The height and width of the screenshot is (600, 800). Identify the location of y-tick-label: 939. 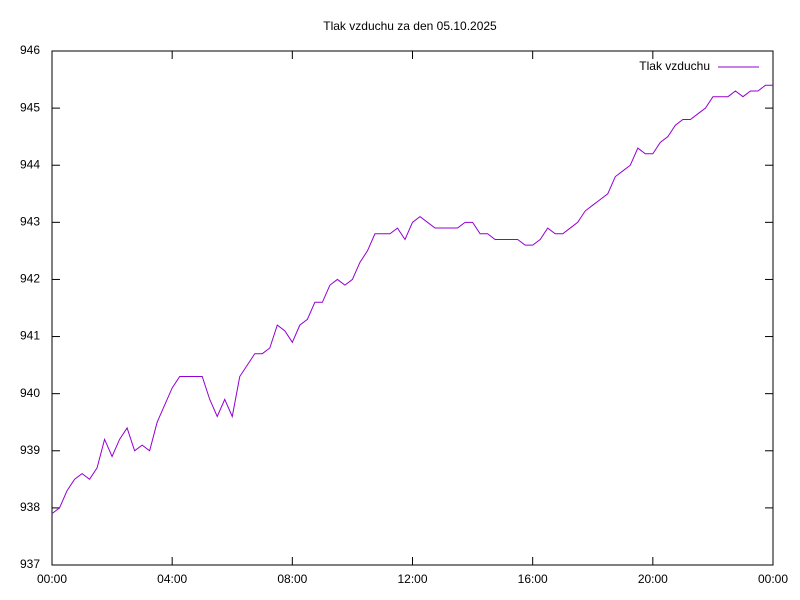
(30, 450).